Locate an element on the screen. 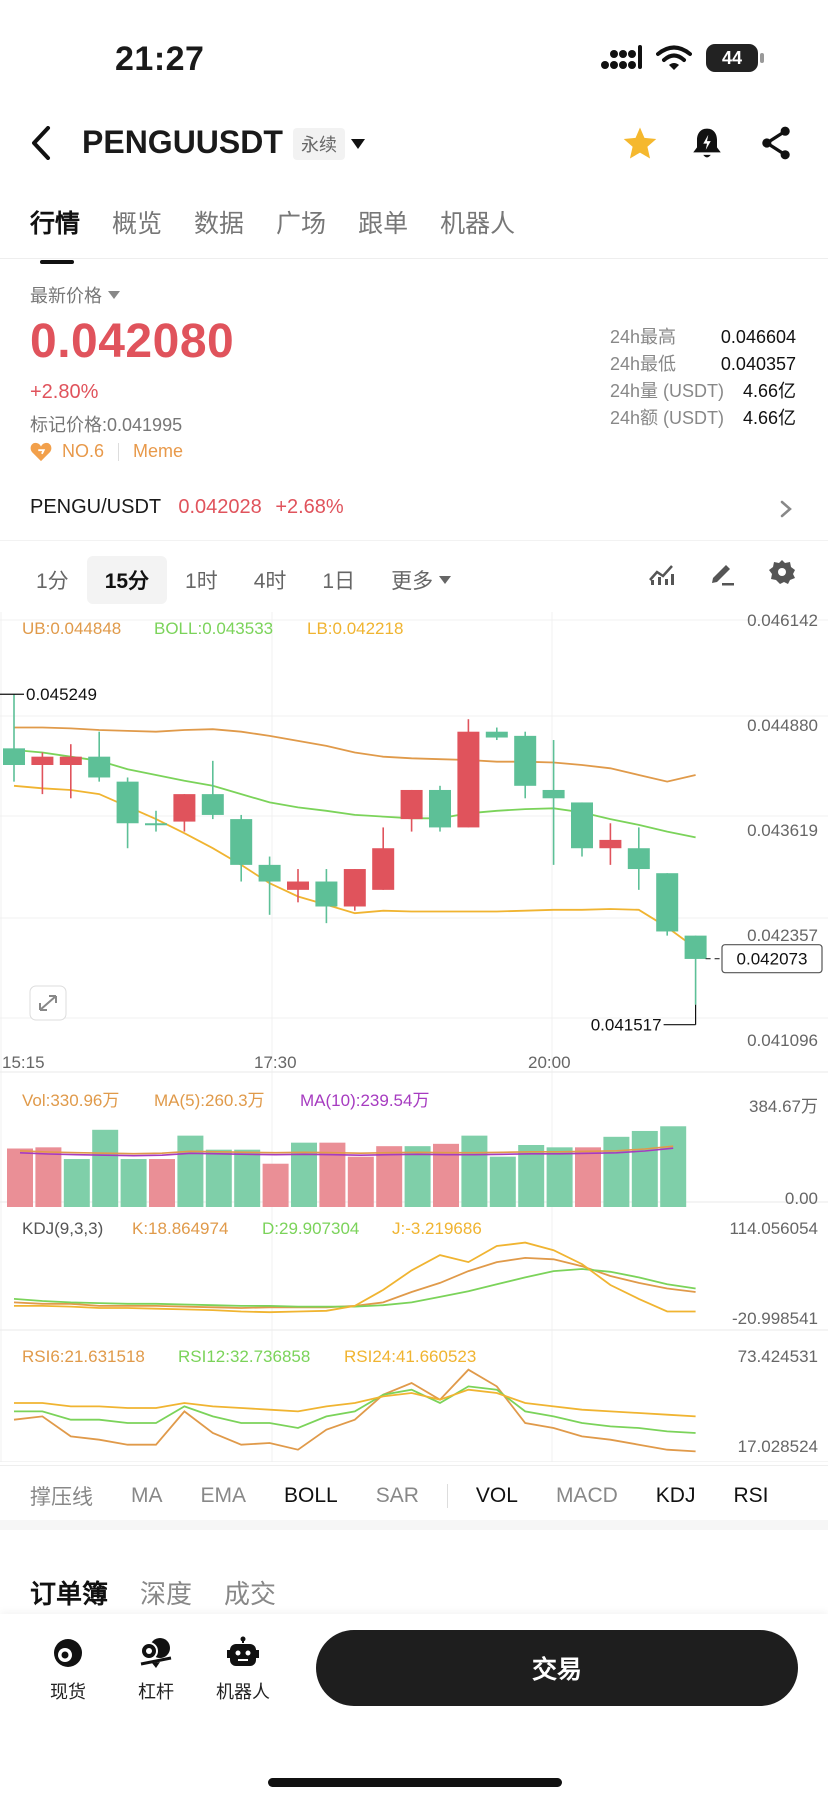  status-icons: 44 is located at coordinates (682, 58).